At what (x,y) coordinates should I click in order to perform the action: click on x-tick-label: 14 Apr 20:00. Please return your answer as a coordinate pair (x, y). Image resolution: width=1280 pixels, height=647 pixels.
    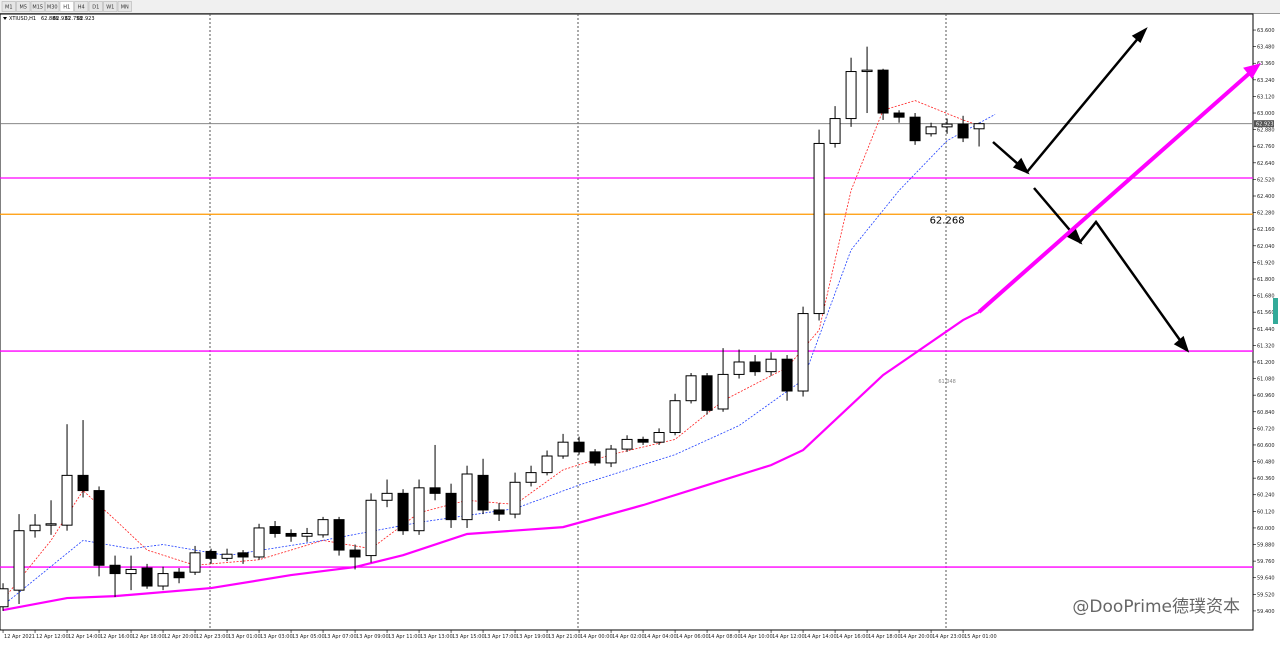
    Looking at the image, I should click on (916, 637).